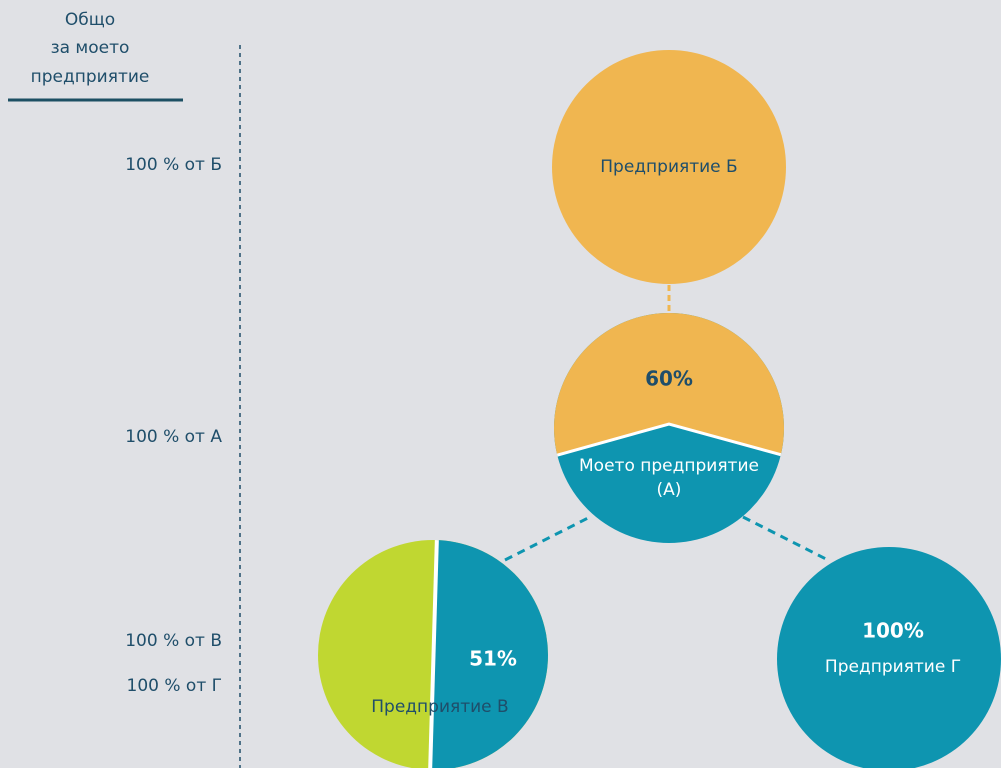 Image resolution: width=1001 pixels, height=768 pixels. I want to click on header-line: предприятие, so click(90, 77).